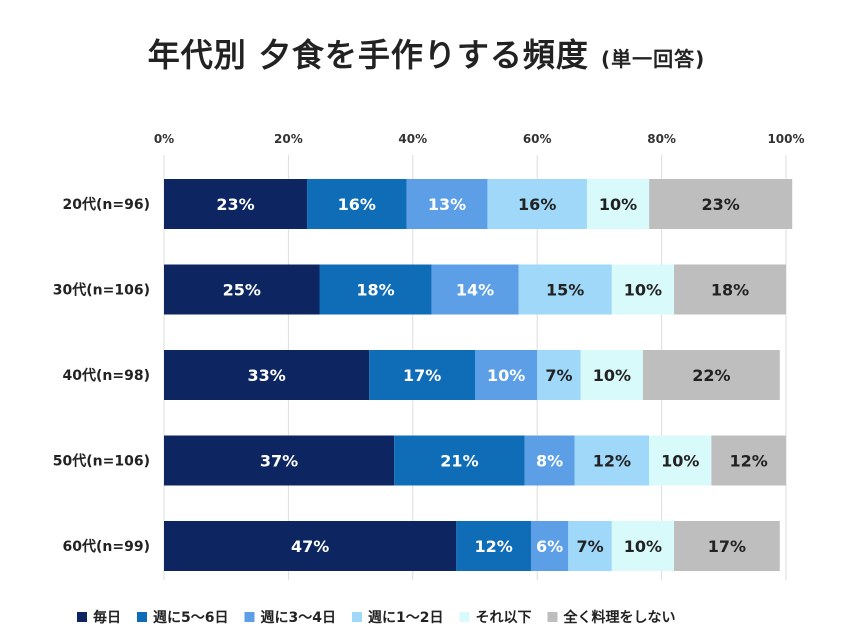 The height and width of the screenshot is (640, 853). Describe the element at coordinates (190, 618) in the screenshot. I see `legend-label: 週に5～6日` at that location.